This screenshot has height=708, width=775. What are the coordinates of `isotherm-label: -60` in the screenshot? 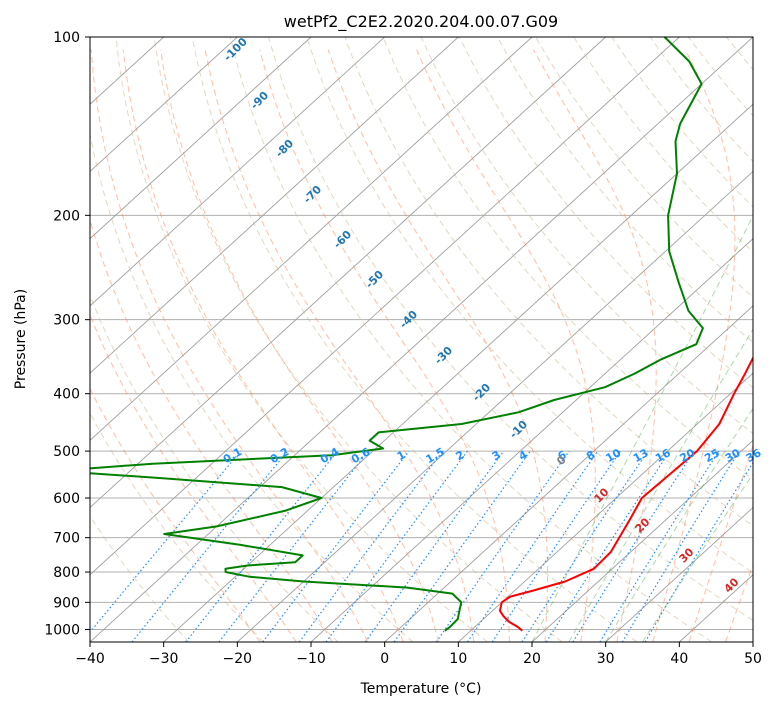 It's located at (342, 239).